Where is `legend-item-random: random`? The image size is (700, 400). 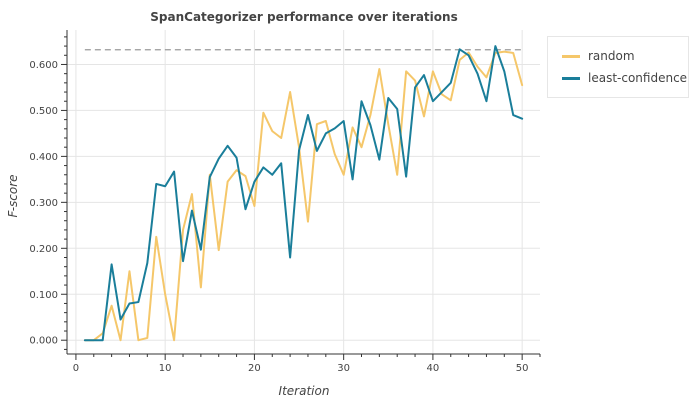 legend-item-random: random is located at coordinates (598, 56).